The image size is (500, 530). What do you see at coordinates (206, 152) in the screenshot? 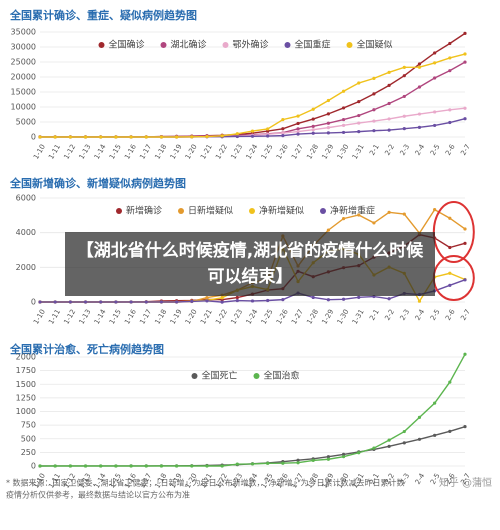
I see `x-tick-label: 1-21` at bounding box center [206, 152].